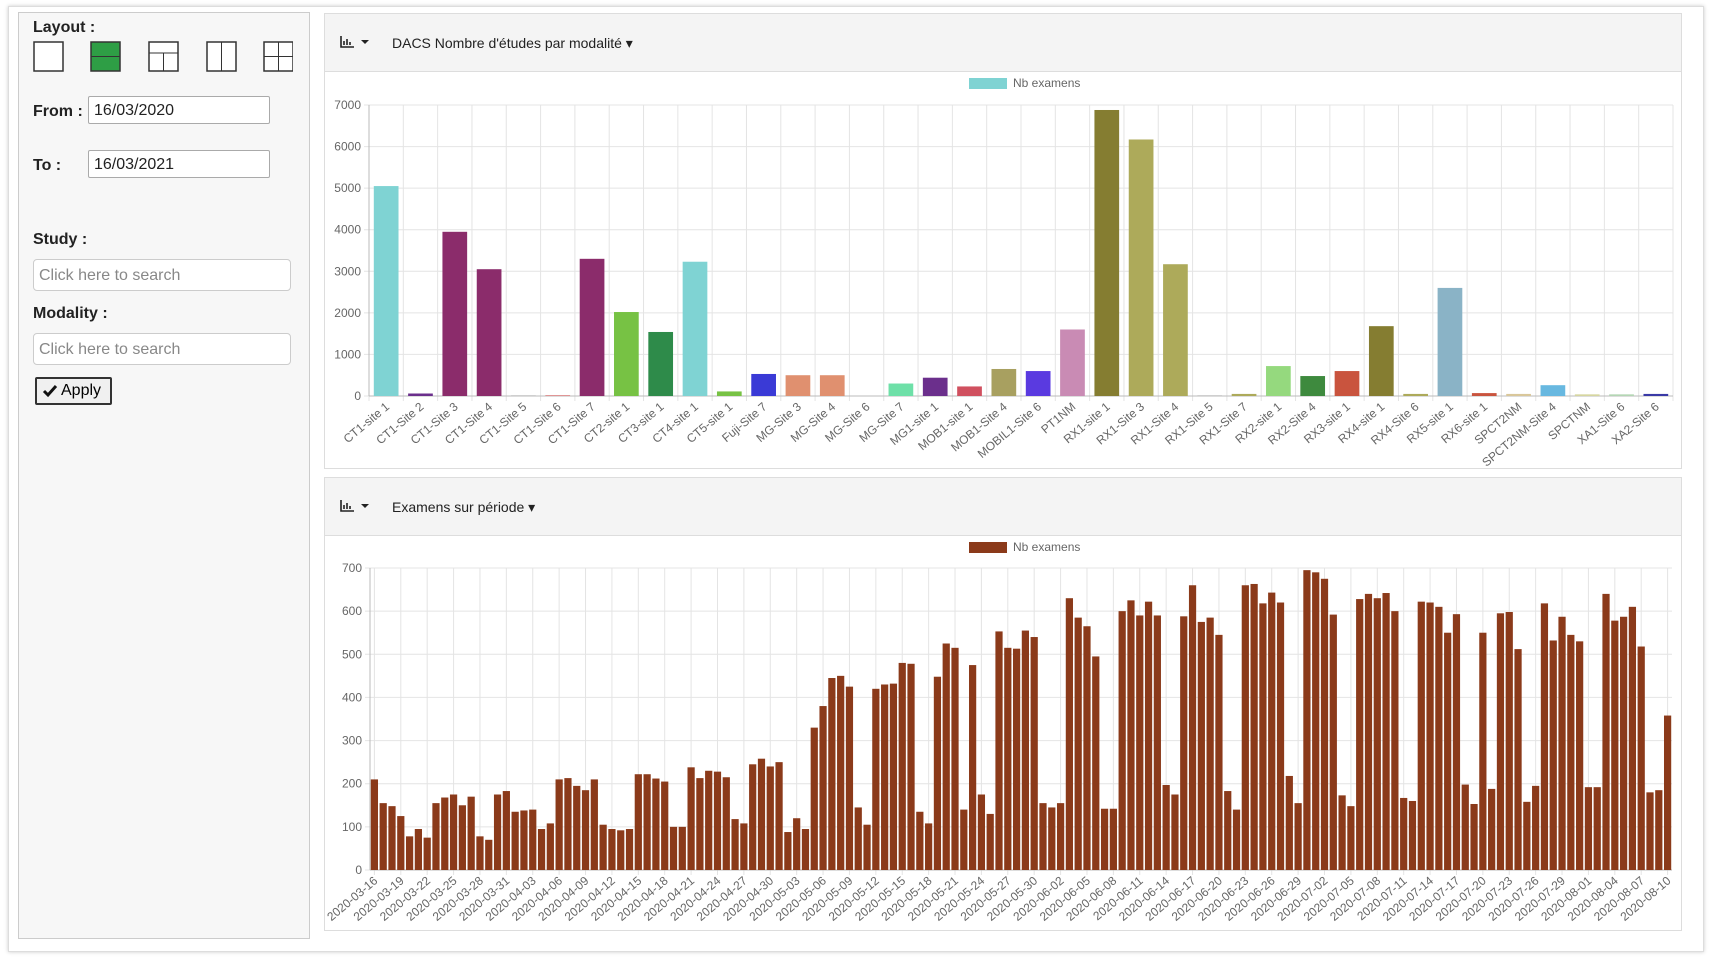  Describe the element at coordinates (347, 271) in the screenshot. I see `y-tick-label: 3000` at that location.